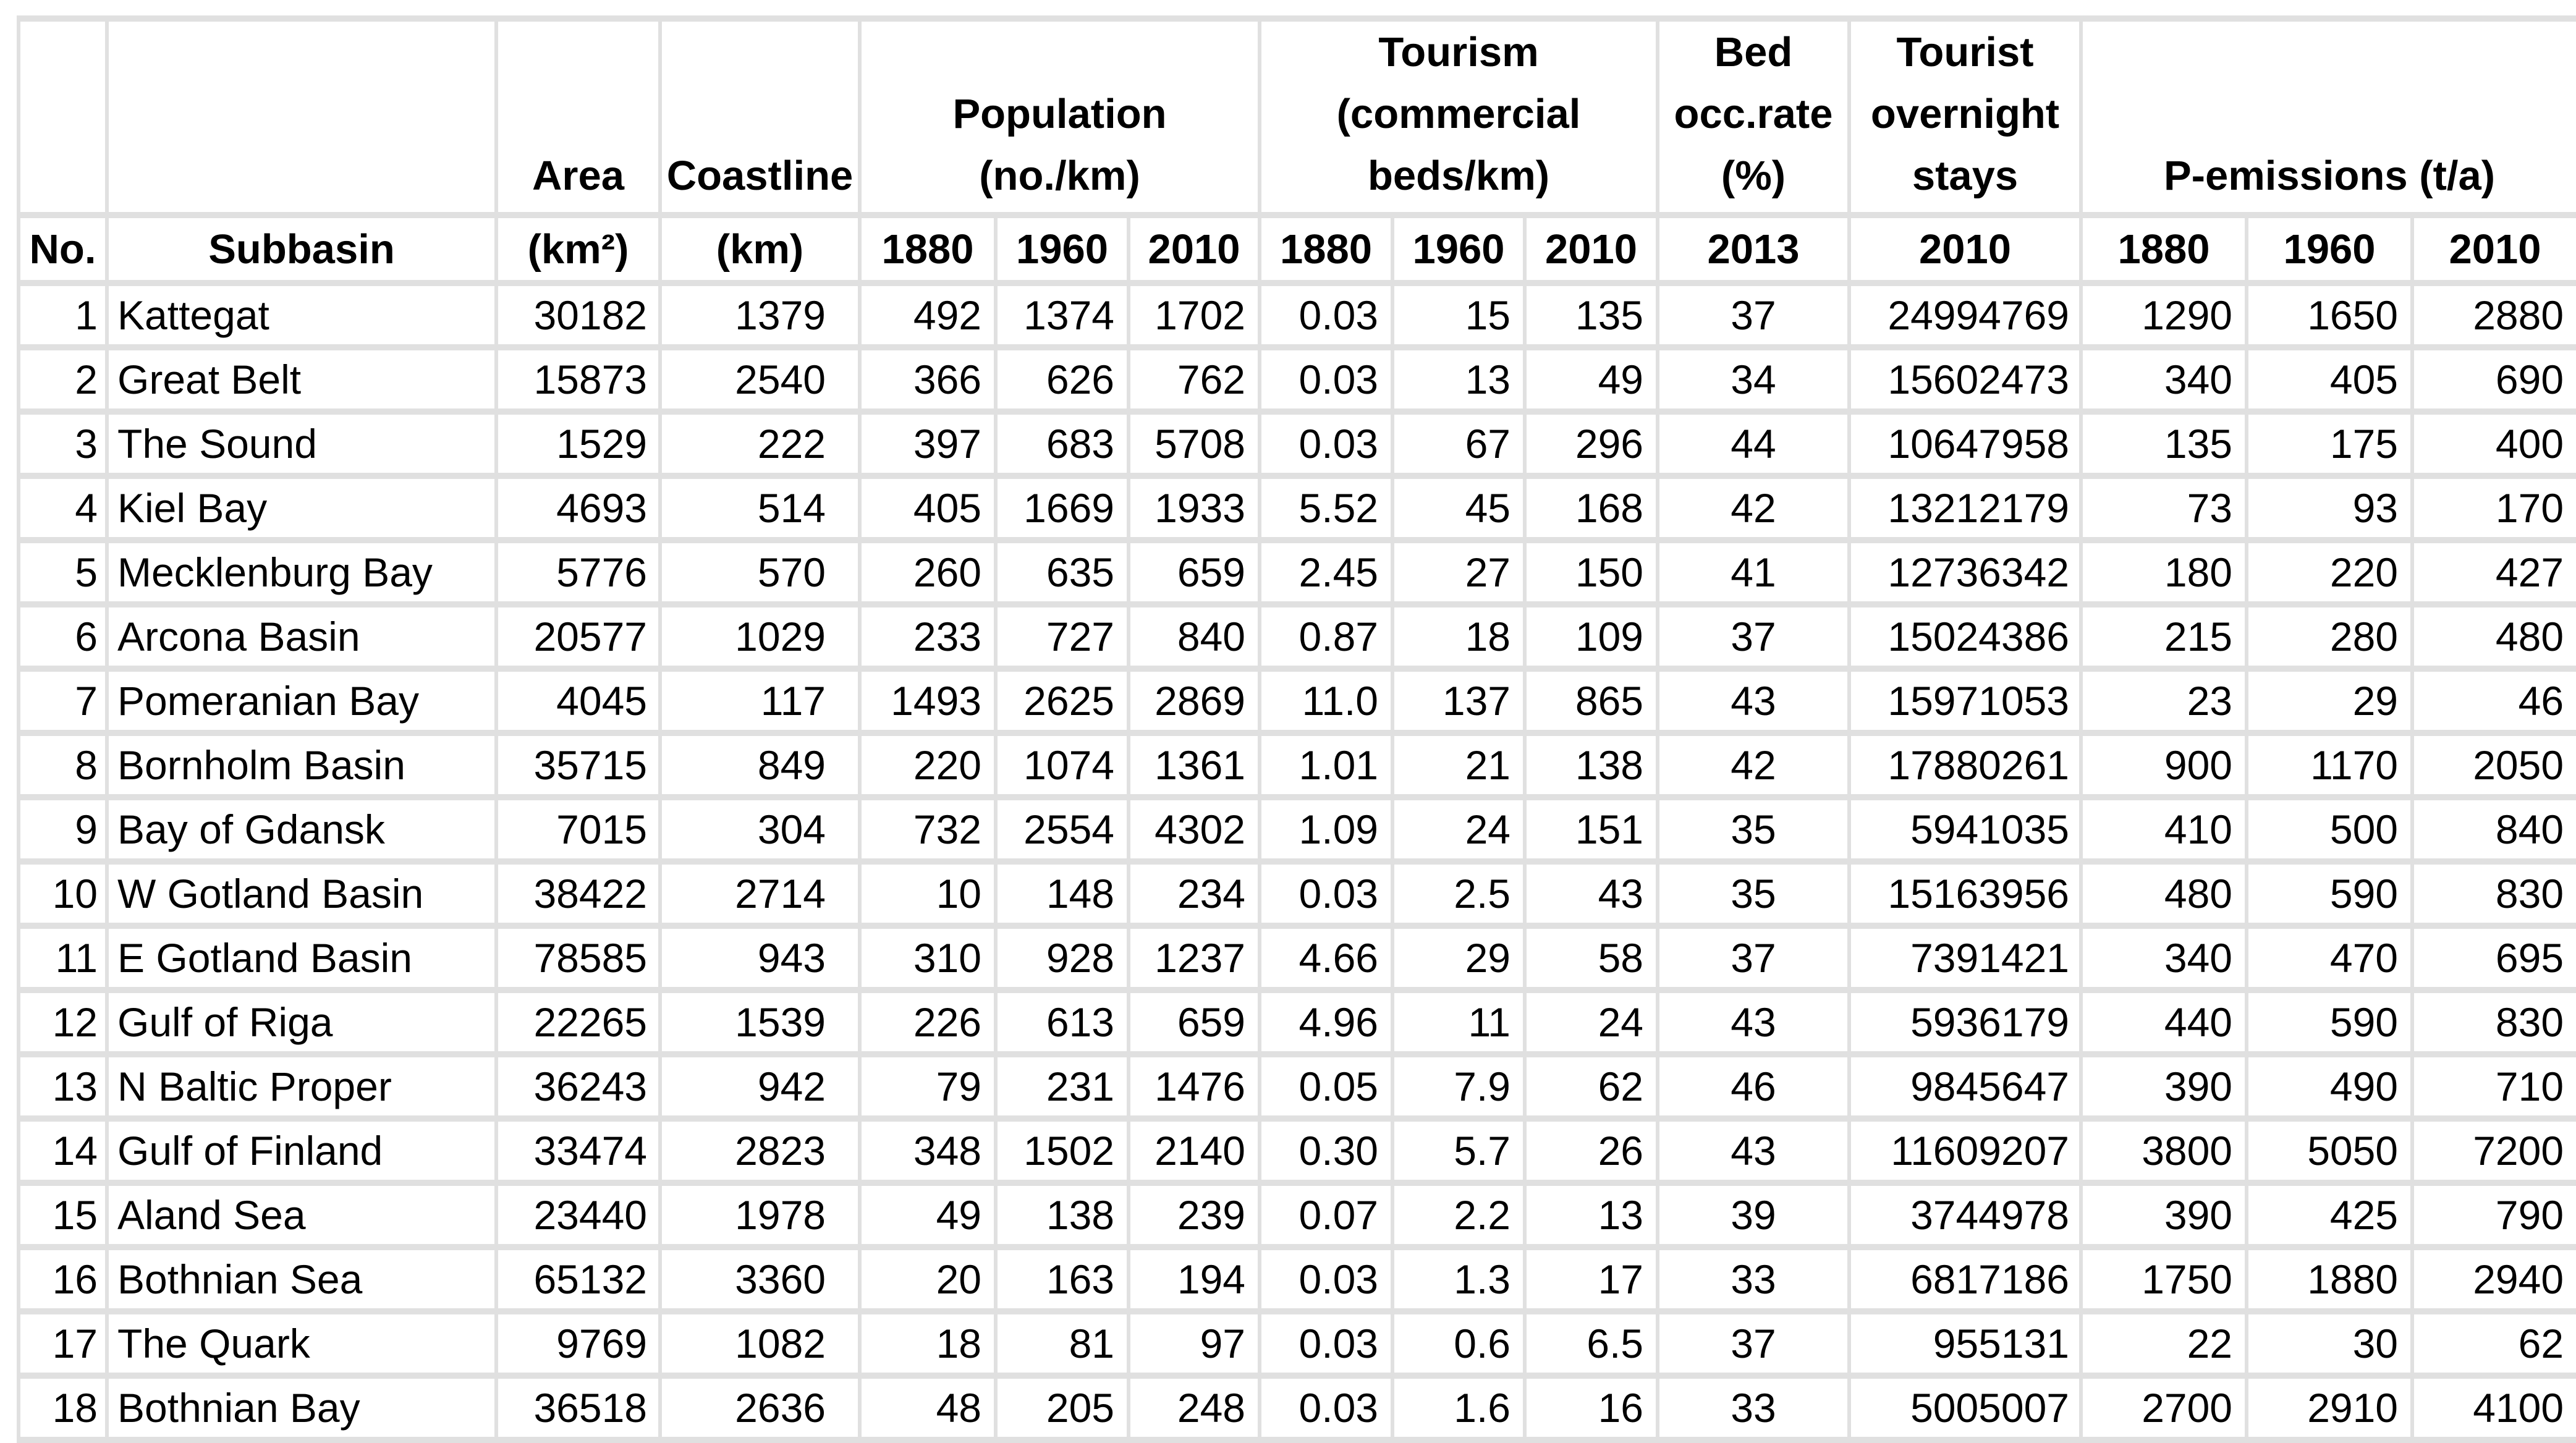 The height and width of the screenshot is (1443, 2576). I want to click on cell-tourism-1880: 4.96, so click(1326, 1022).